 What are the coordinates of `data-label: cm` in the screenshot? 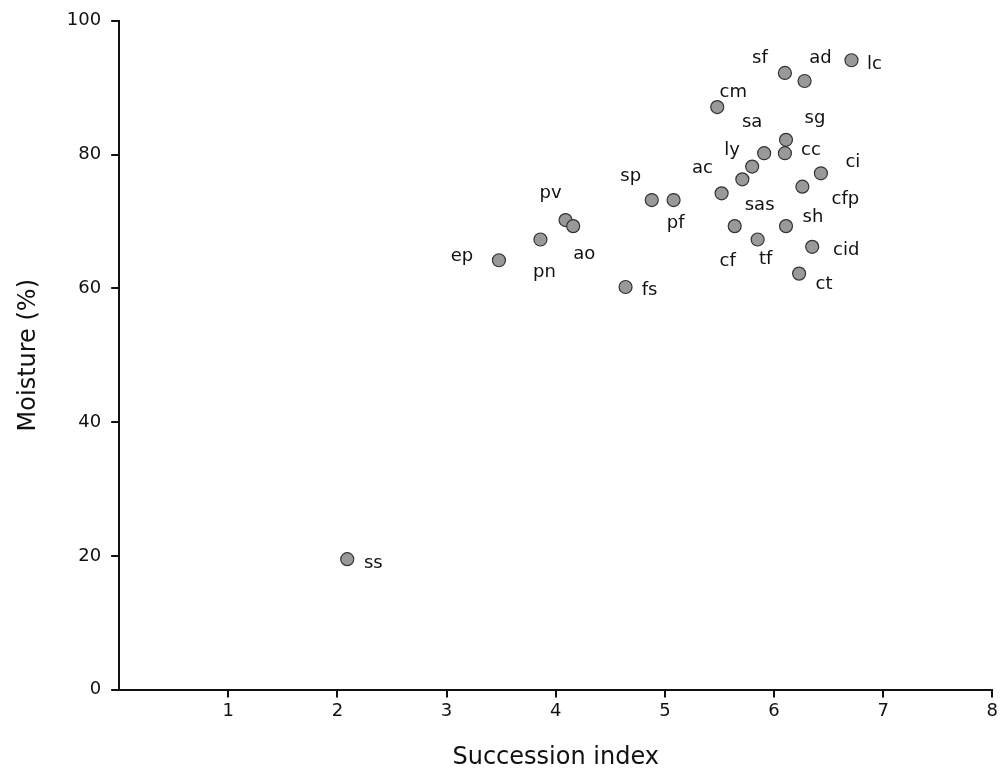 It's located at (733, 90).